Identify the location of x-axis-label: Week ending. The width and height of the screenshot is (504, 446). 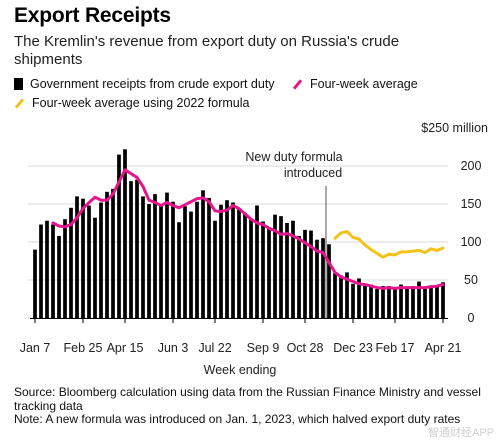
(240, 370).